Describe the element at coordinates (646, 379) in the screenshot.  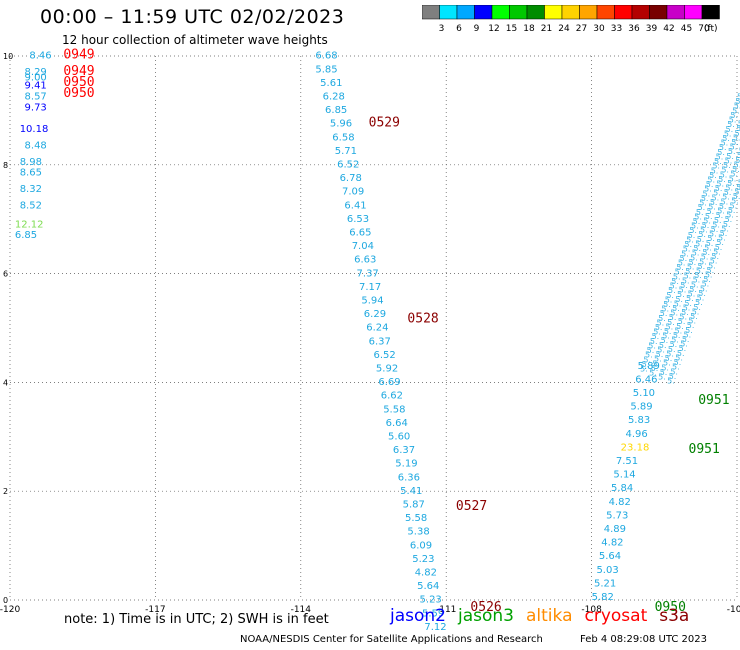
I see `wave-height-label: 6.46` at that location.